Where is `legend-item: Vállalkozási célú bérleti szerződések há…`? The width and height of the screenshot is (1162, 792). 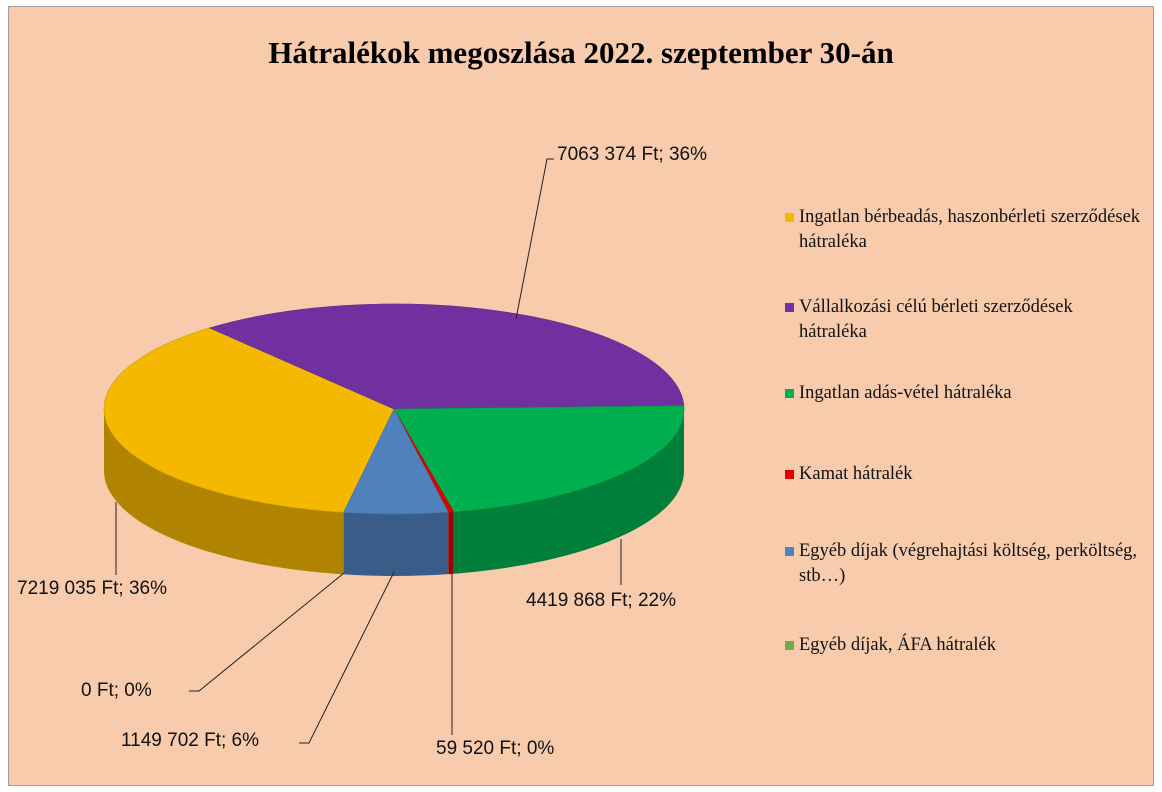 legend-item: Vállalkozási célú bérleti szerződések há… is located at coordinates (965, 320).